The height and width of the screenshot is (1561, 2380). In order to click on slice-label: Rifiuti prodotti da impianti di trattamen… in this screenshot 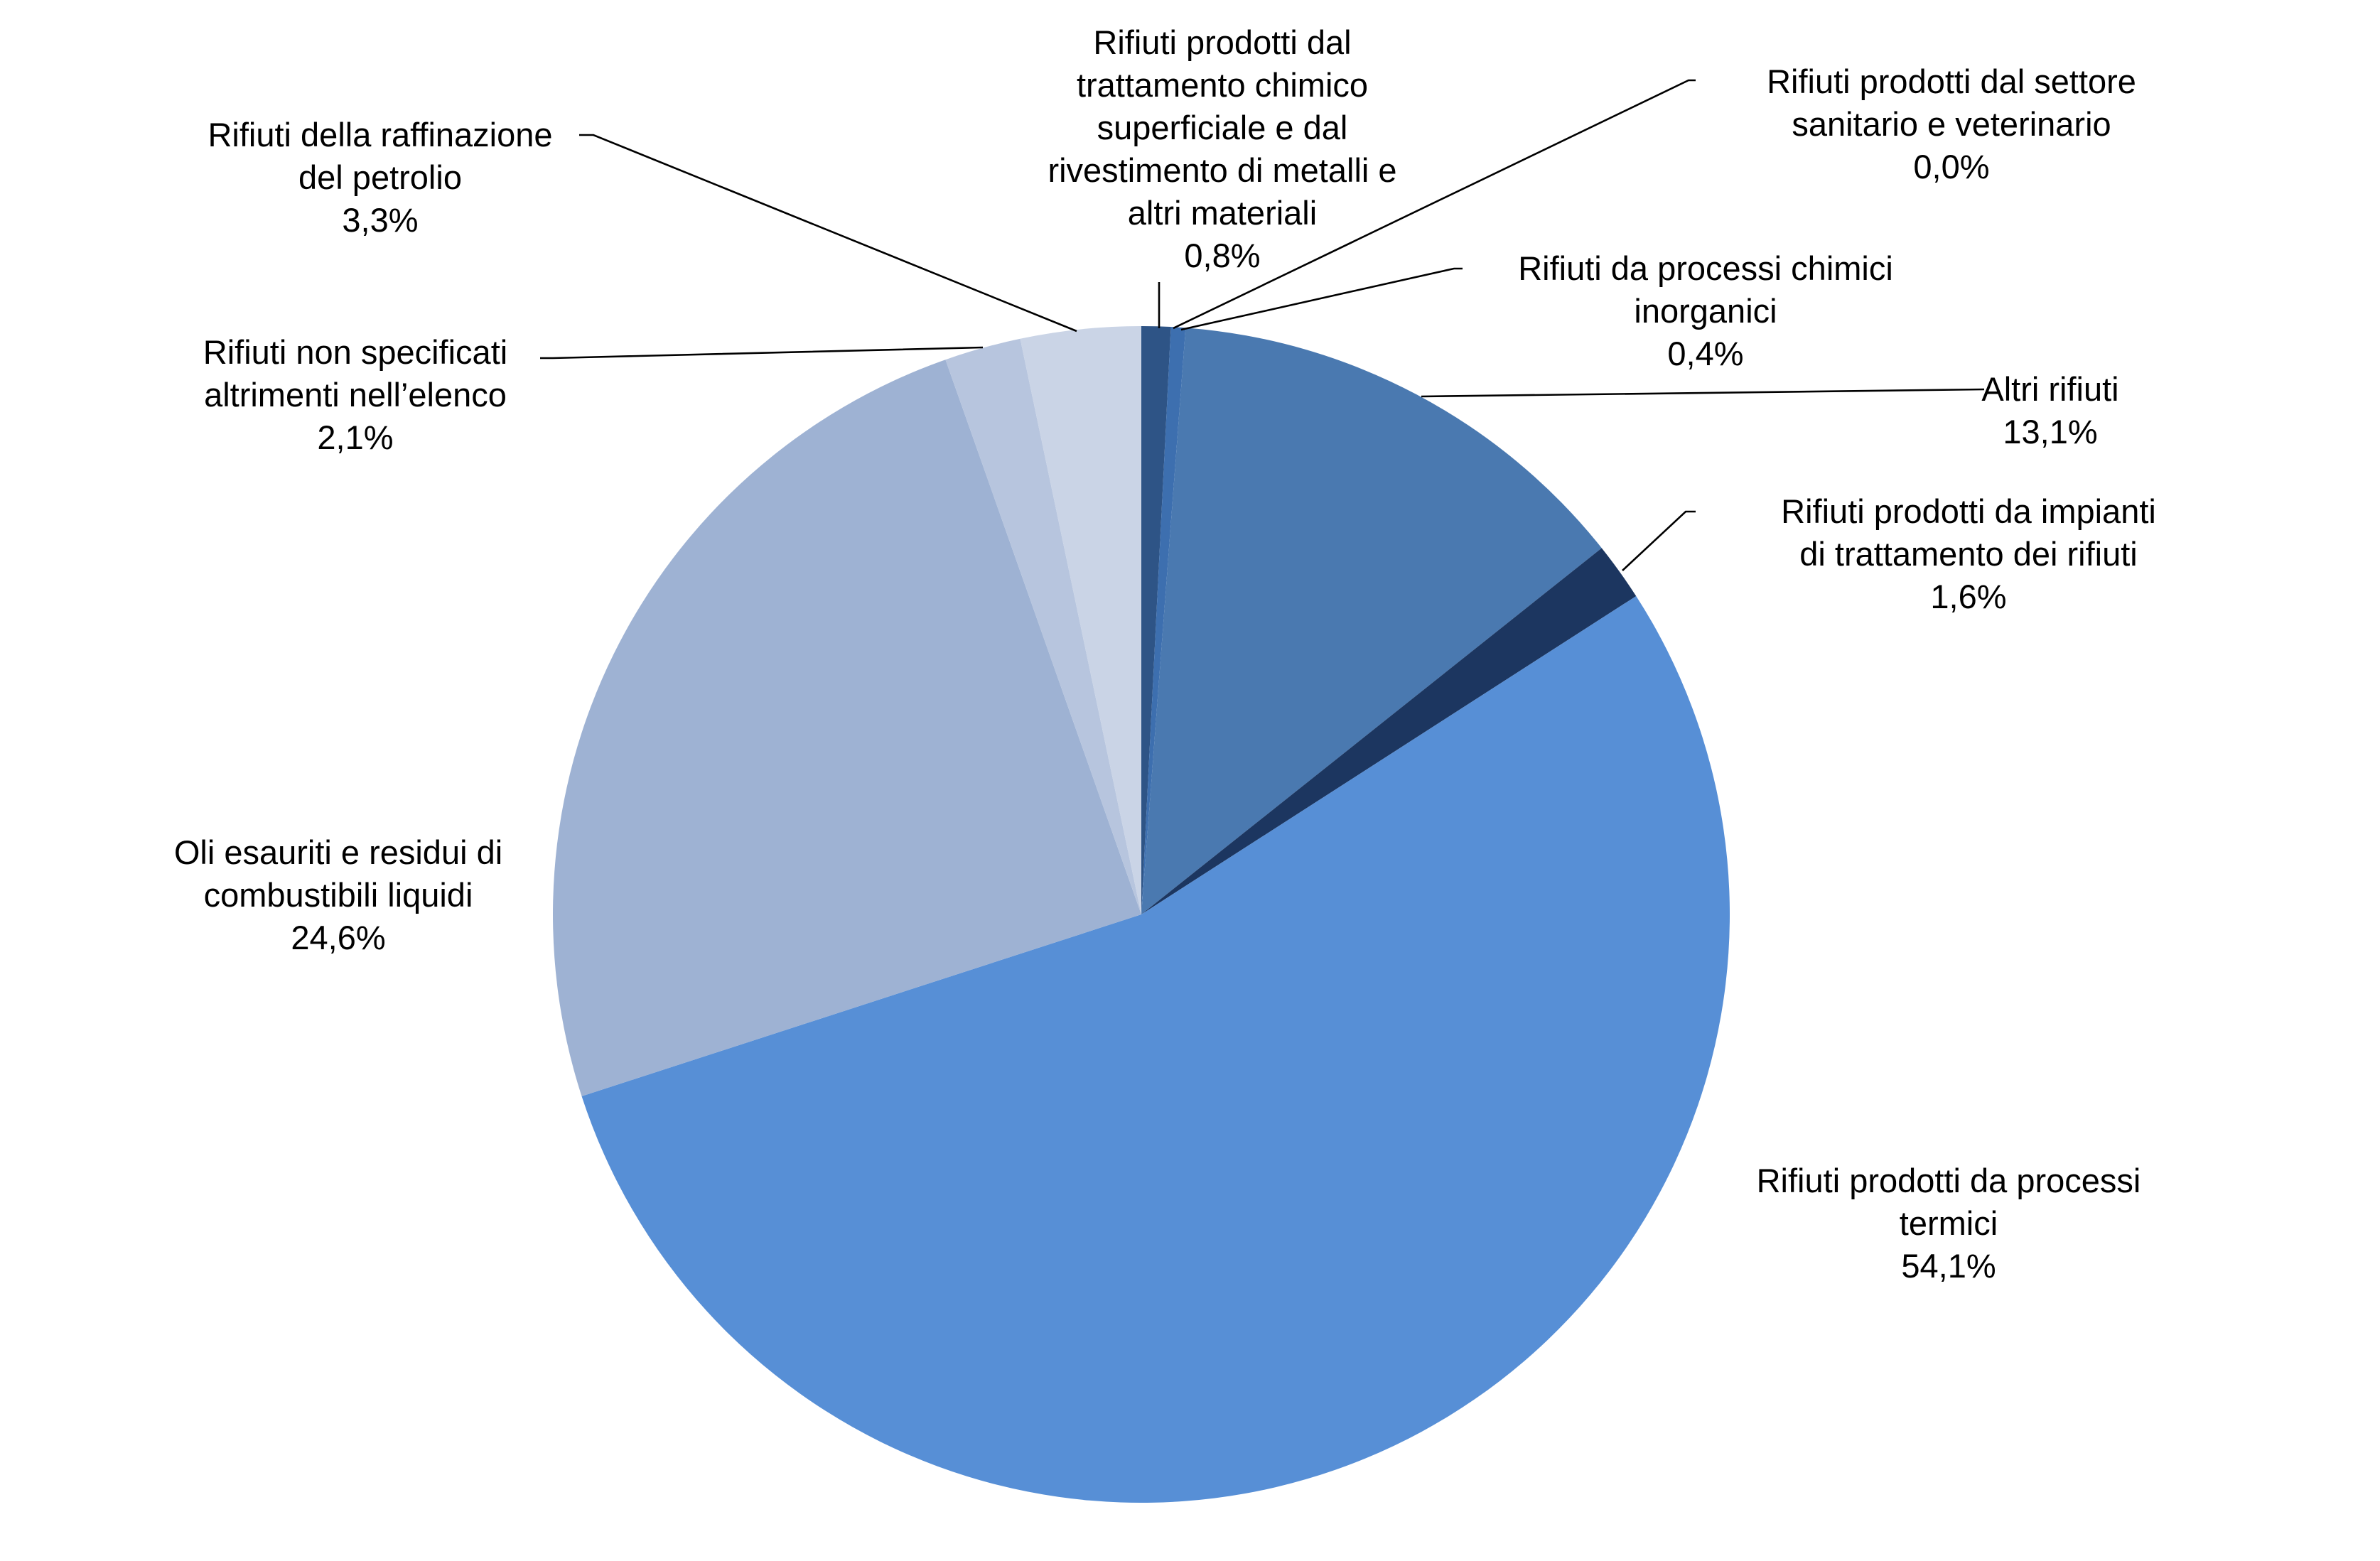, I will do `click(1969, 554)`.